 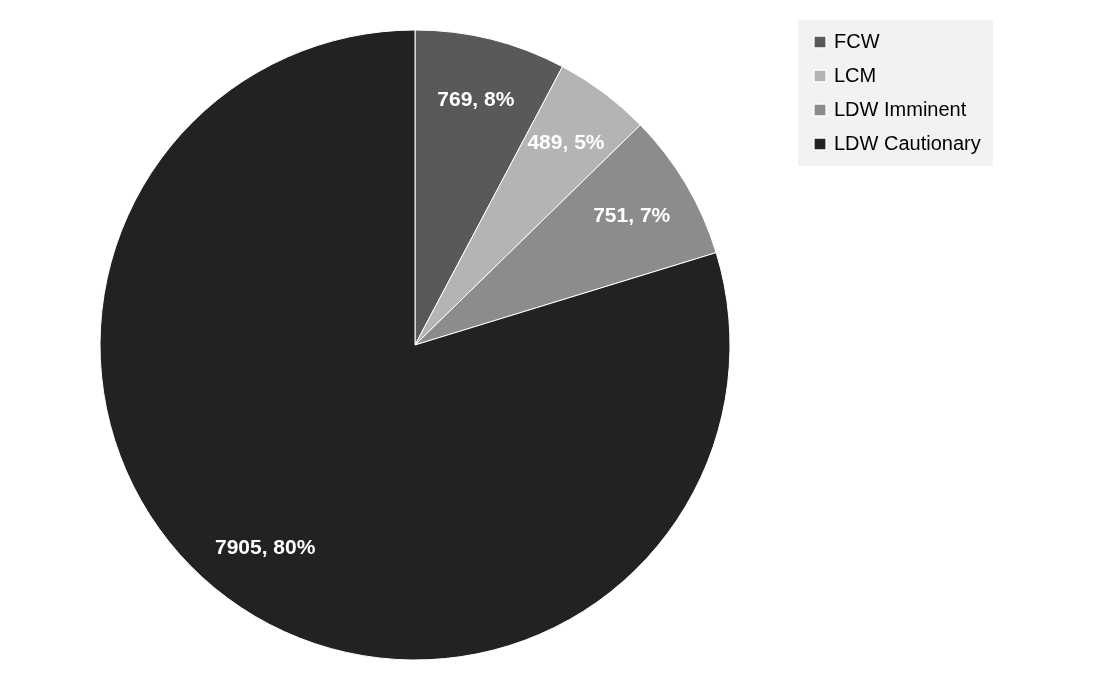 I want to click on legend-label: LDW Cautionary, so click(x=907, y=143).